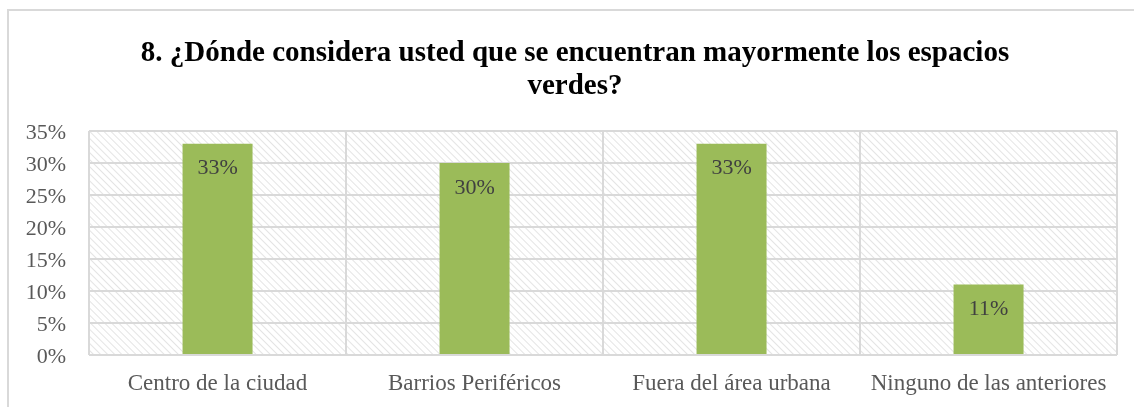  What do you see at coordinates (988, 383) in the screenshot?
I see `x-tick-label: Ninguno de las anteriores` at bounding box center [988, 383].